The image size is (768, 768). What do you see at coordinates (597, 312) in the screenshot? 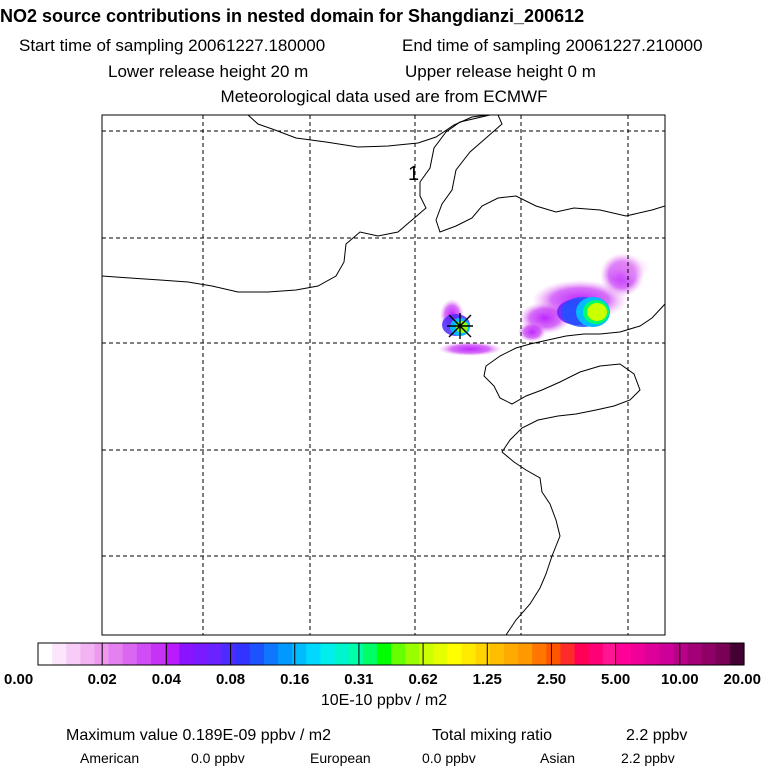
I see `plume-east-yellow` at bounding box center [597, 312].